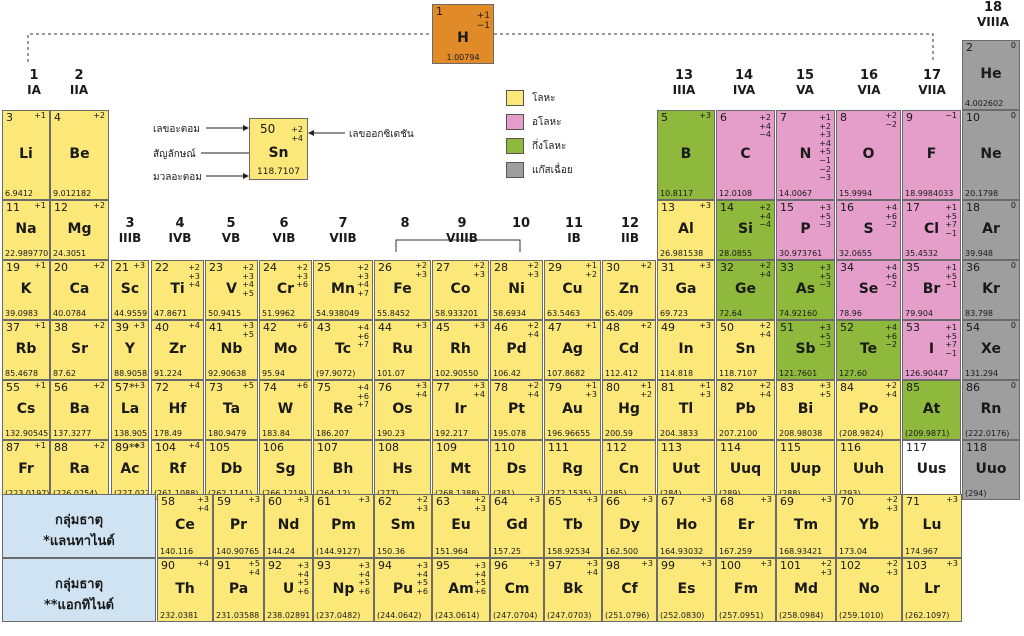 The image size is (1024, 636). Describe the element at coordinates (516, 470) in the screenshot. I see `element-Ds: 110 Ds (281)` at that location.